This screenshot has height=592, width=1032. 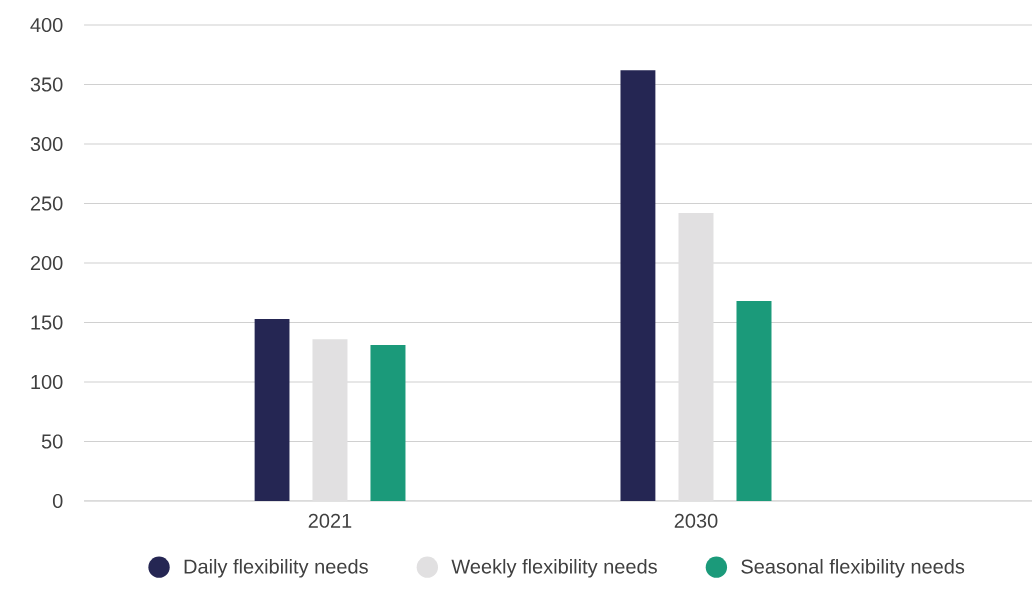 I want to click on y-tick-label: 400, so click(x=46, y=25).